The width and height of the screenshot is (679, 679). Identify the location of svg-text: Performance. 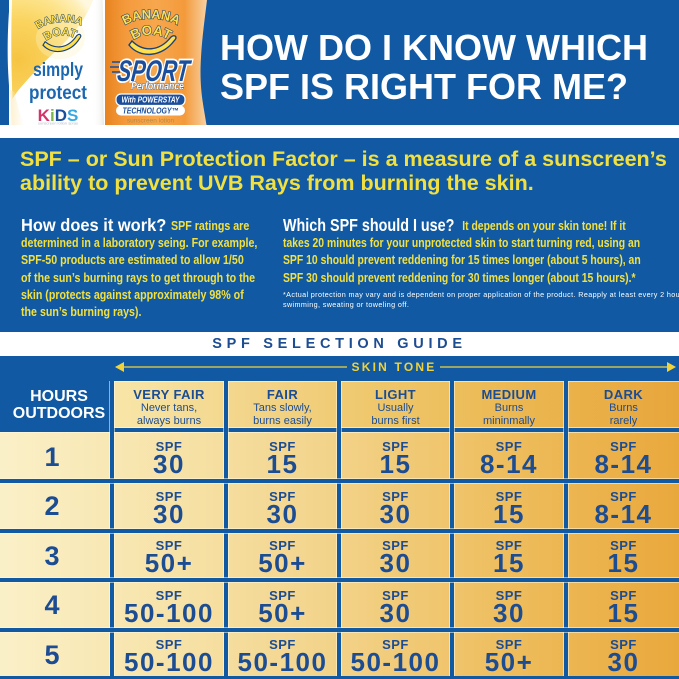
(157, 87).